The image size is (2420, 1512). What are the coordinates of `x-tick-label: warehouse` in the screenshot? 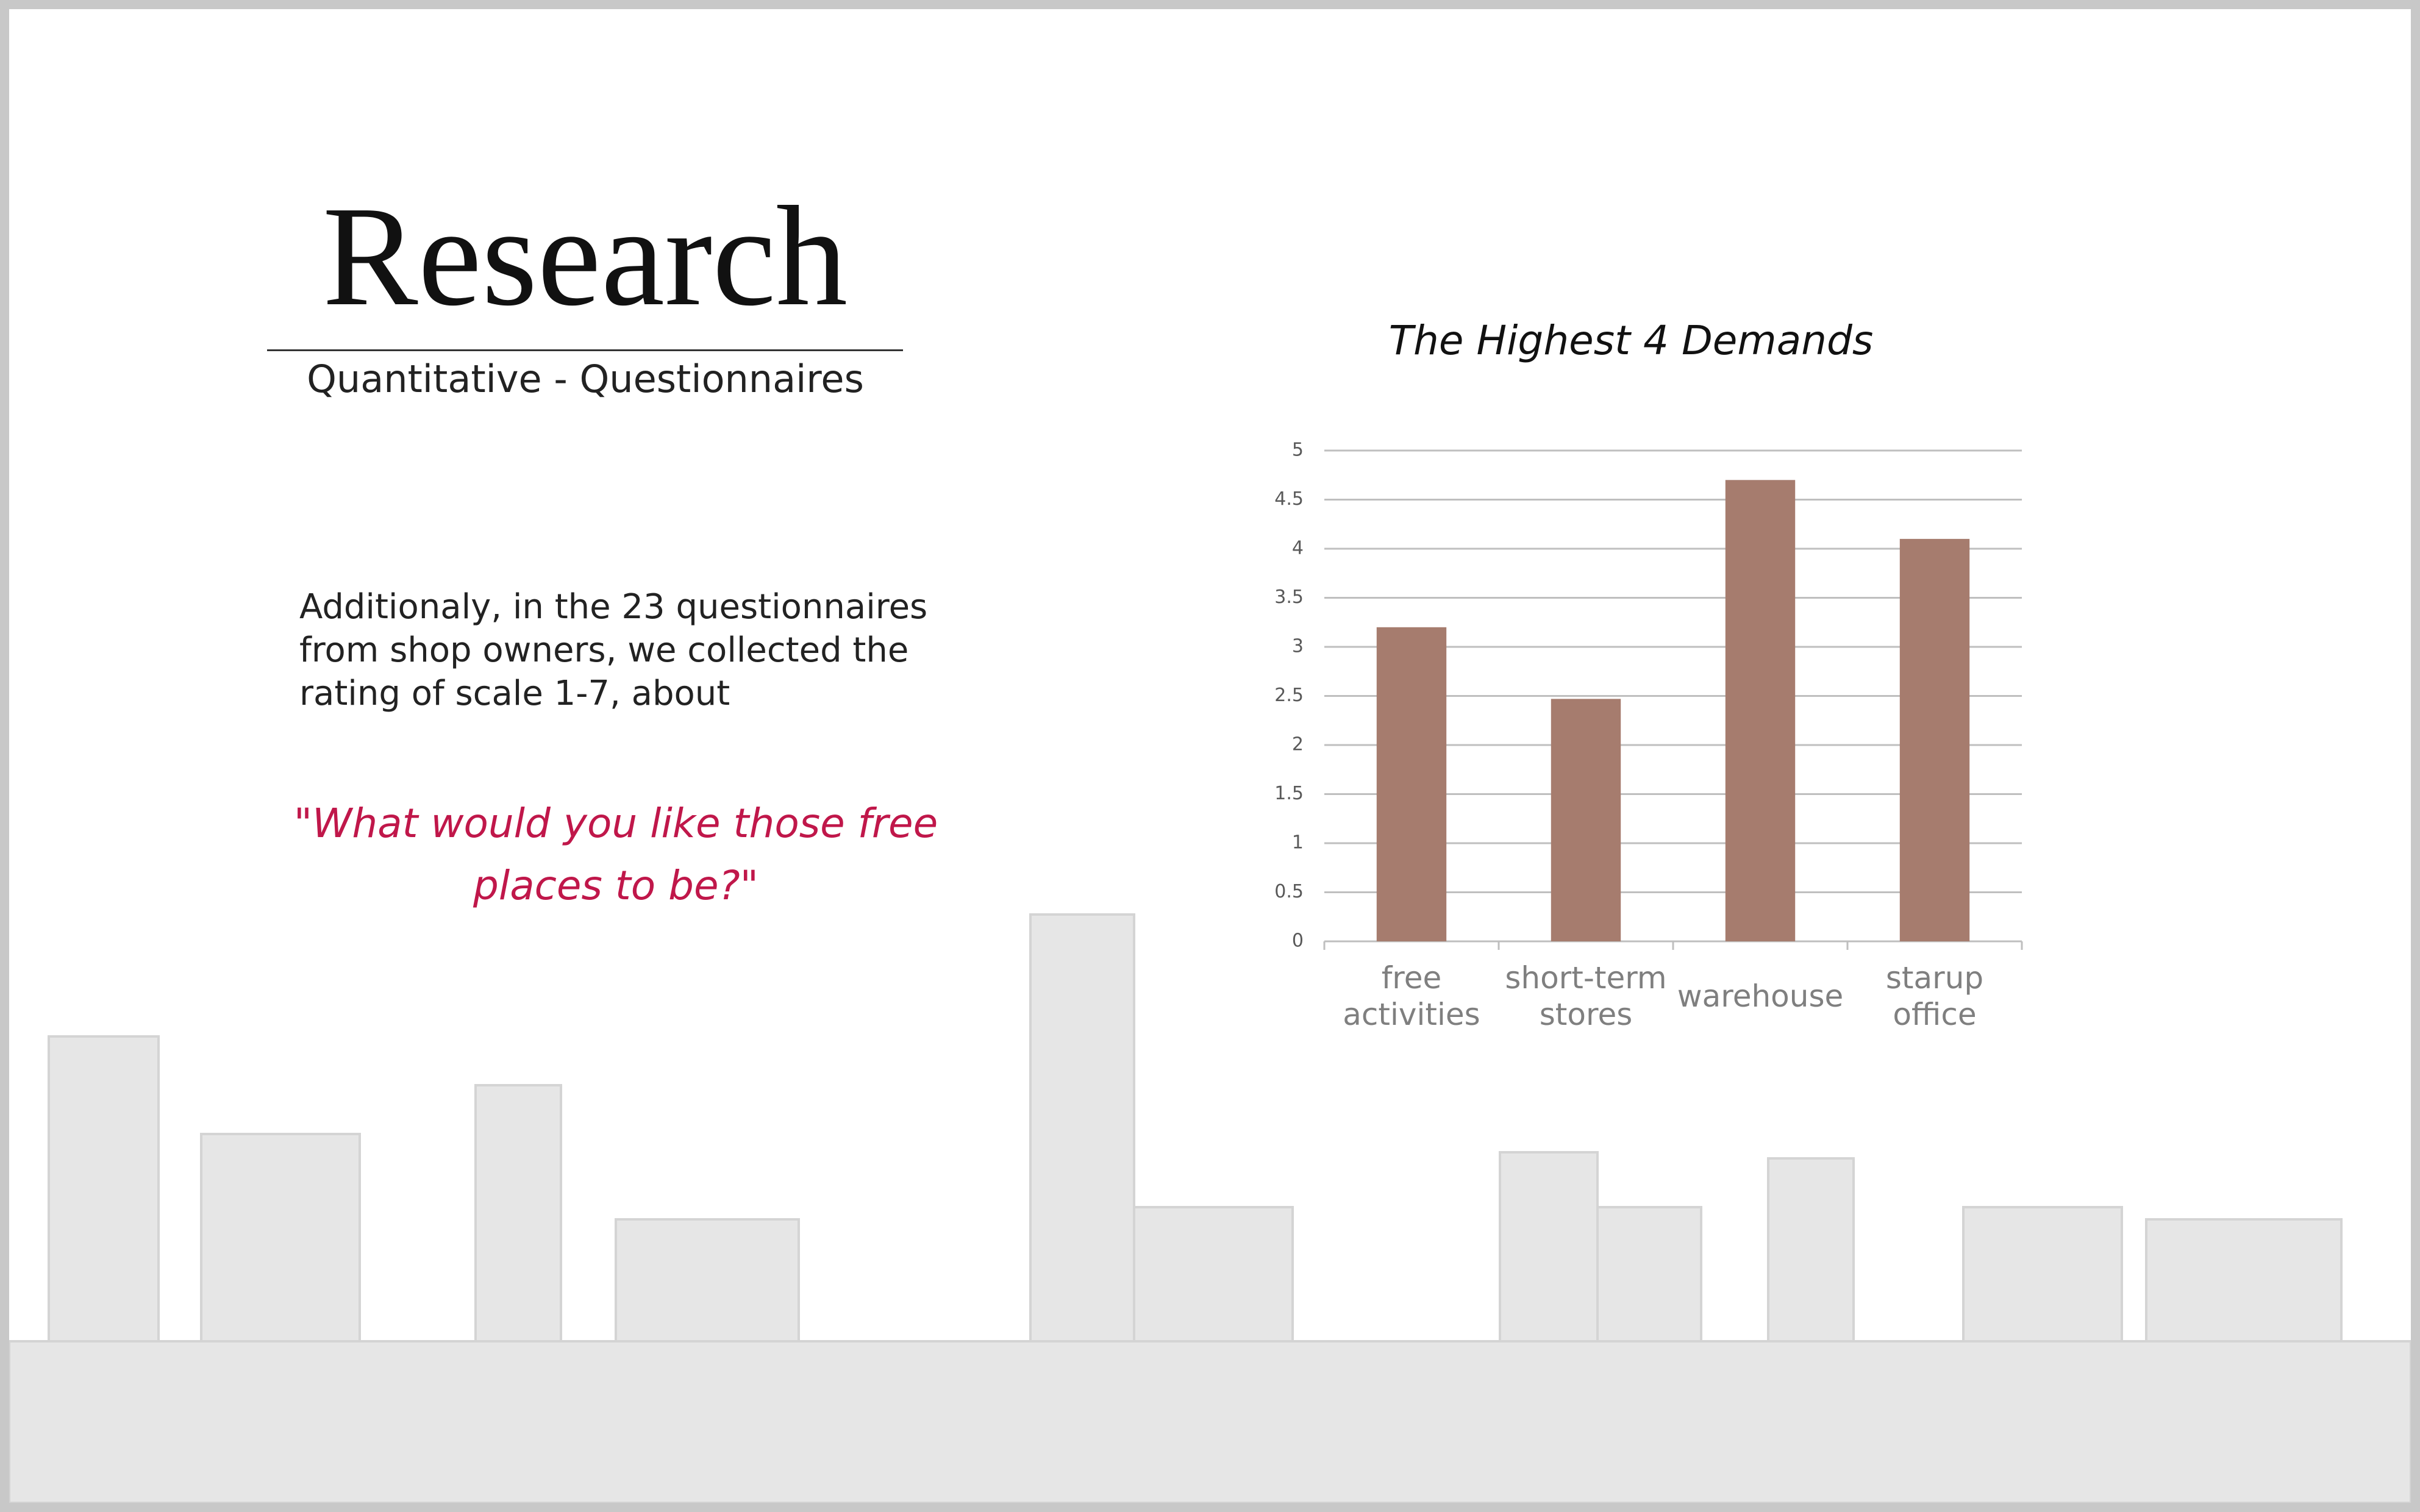 It's located at (1760, 996).